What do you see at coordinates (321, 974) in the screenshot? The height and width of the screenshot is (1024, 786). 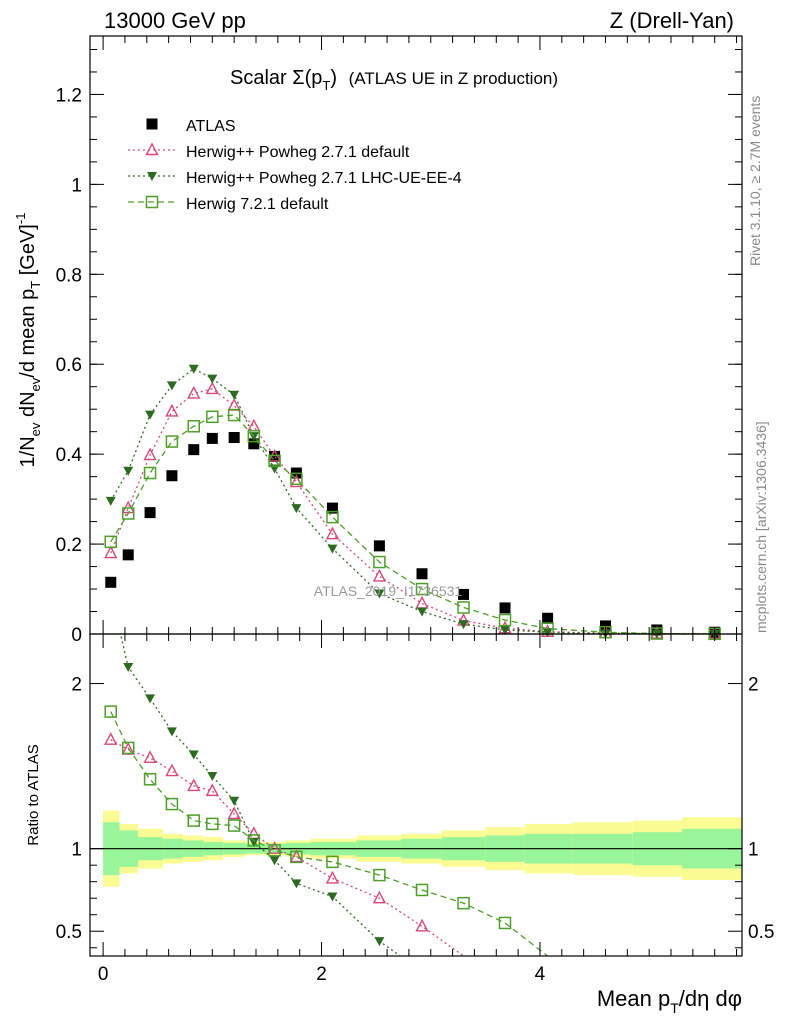 I see `ratio-xtick-label-1: 2` at bounding box center [321, 974].